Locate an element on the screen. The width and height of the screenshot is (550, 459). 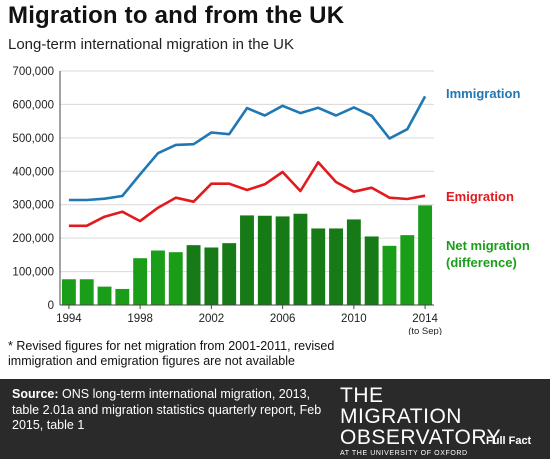
y-tick-label: 400,000 is located at coordinates (33, 172).